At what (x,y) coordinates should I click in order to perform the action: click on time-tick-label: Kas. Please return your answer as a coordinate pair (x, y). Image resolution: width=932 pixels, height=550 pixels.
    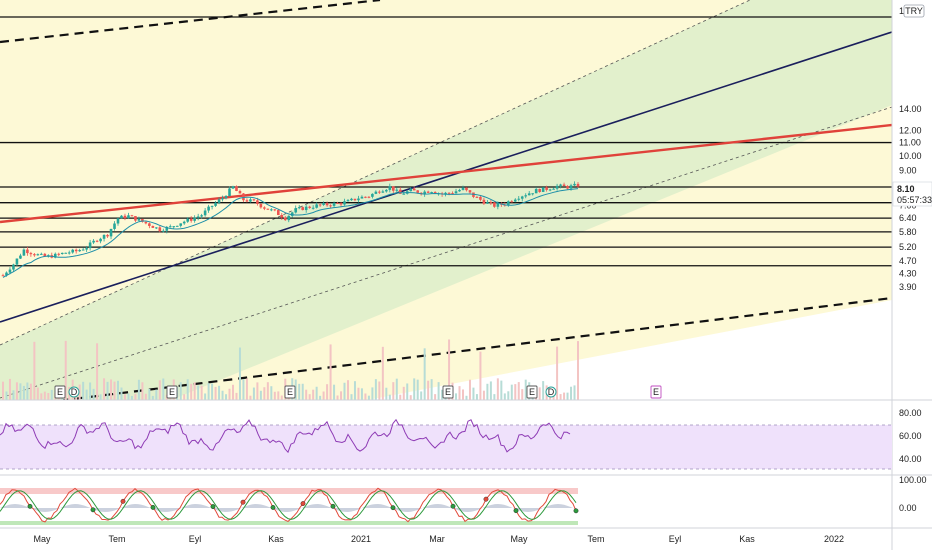
    Looking at the image, I should click on (747, 539).